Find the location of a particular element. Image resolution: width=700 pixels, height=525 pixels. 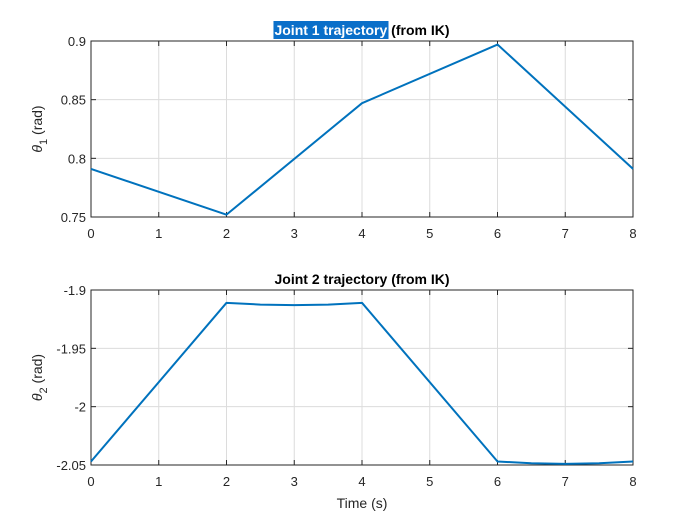

chart-title-highlighted: Joint 1 trajectory is located at coordinates (330, 30).